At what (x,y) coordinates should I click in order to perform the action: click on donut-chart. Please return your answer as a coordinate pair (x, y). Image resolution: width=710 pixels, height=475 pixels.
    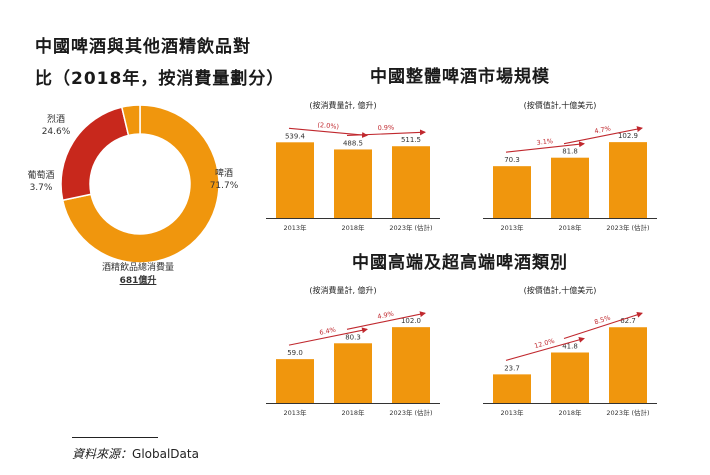
    Looking at the image, I should click on (140, 184).